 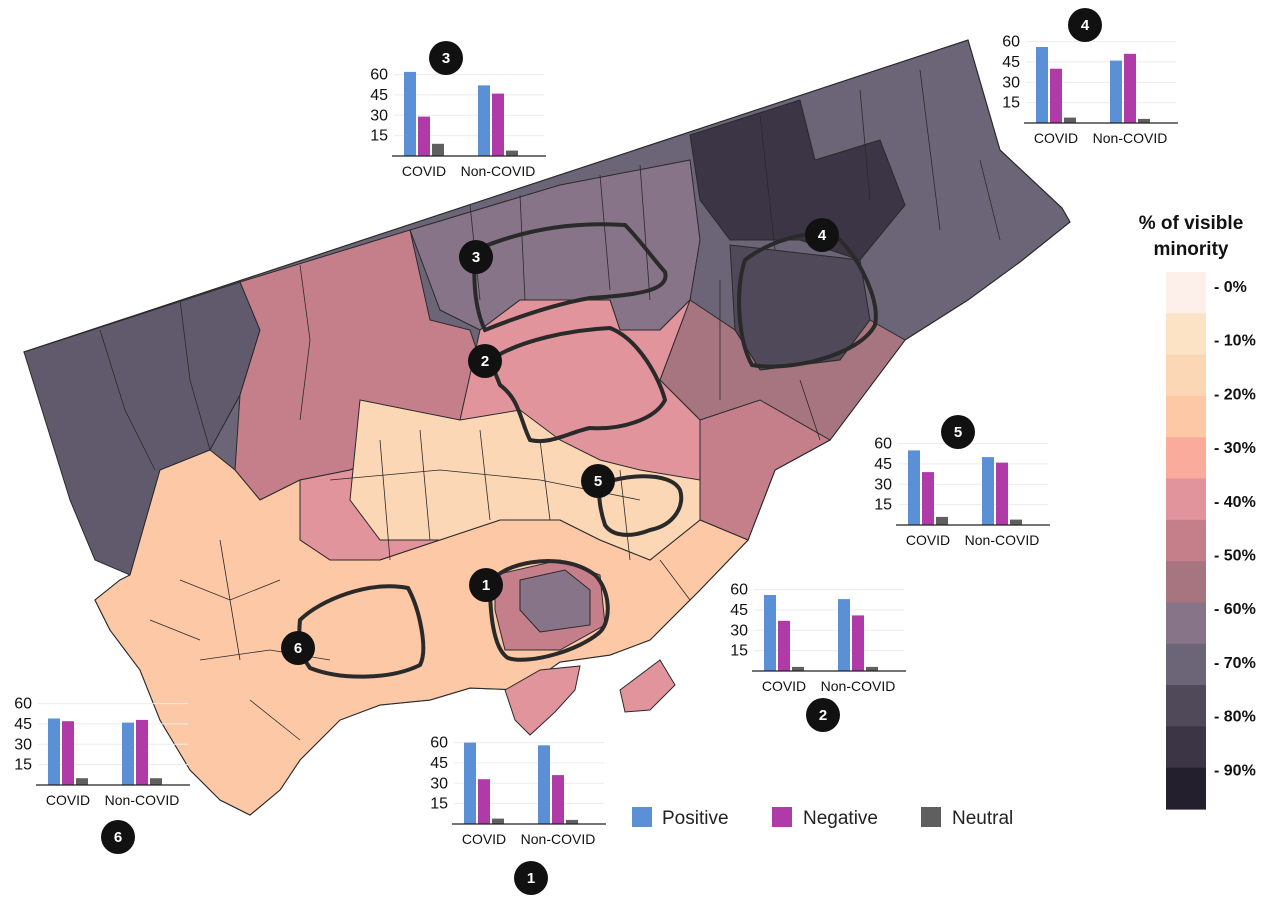 What do you see at coordinates (823, 715) in the screenshot?
I see `chart-badge-2: 2` at bounding box center [823, 715].